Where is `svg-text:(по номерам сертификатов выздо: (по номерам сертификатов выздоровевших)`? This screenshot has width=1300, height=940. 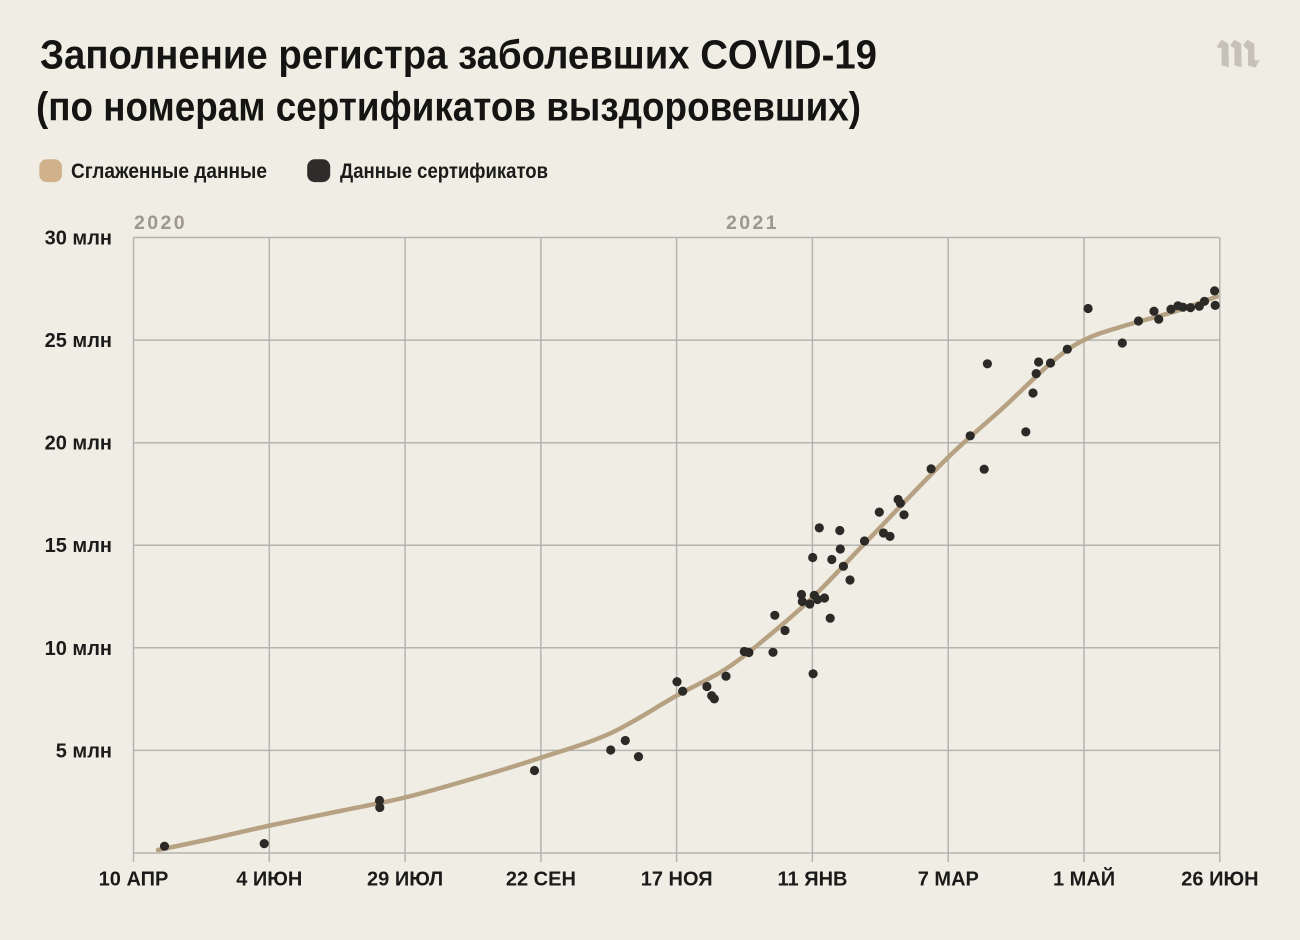
svg-text:(по номерам сертификатов выздо: (по номерам сертификатов выздоровевших) is located at coordinates (448, 106).